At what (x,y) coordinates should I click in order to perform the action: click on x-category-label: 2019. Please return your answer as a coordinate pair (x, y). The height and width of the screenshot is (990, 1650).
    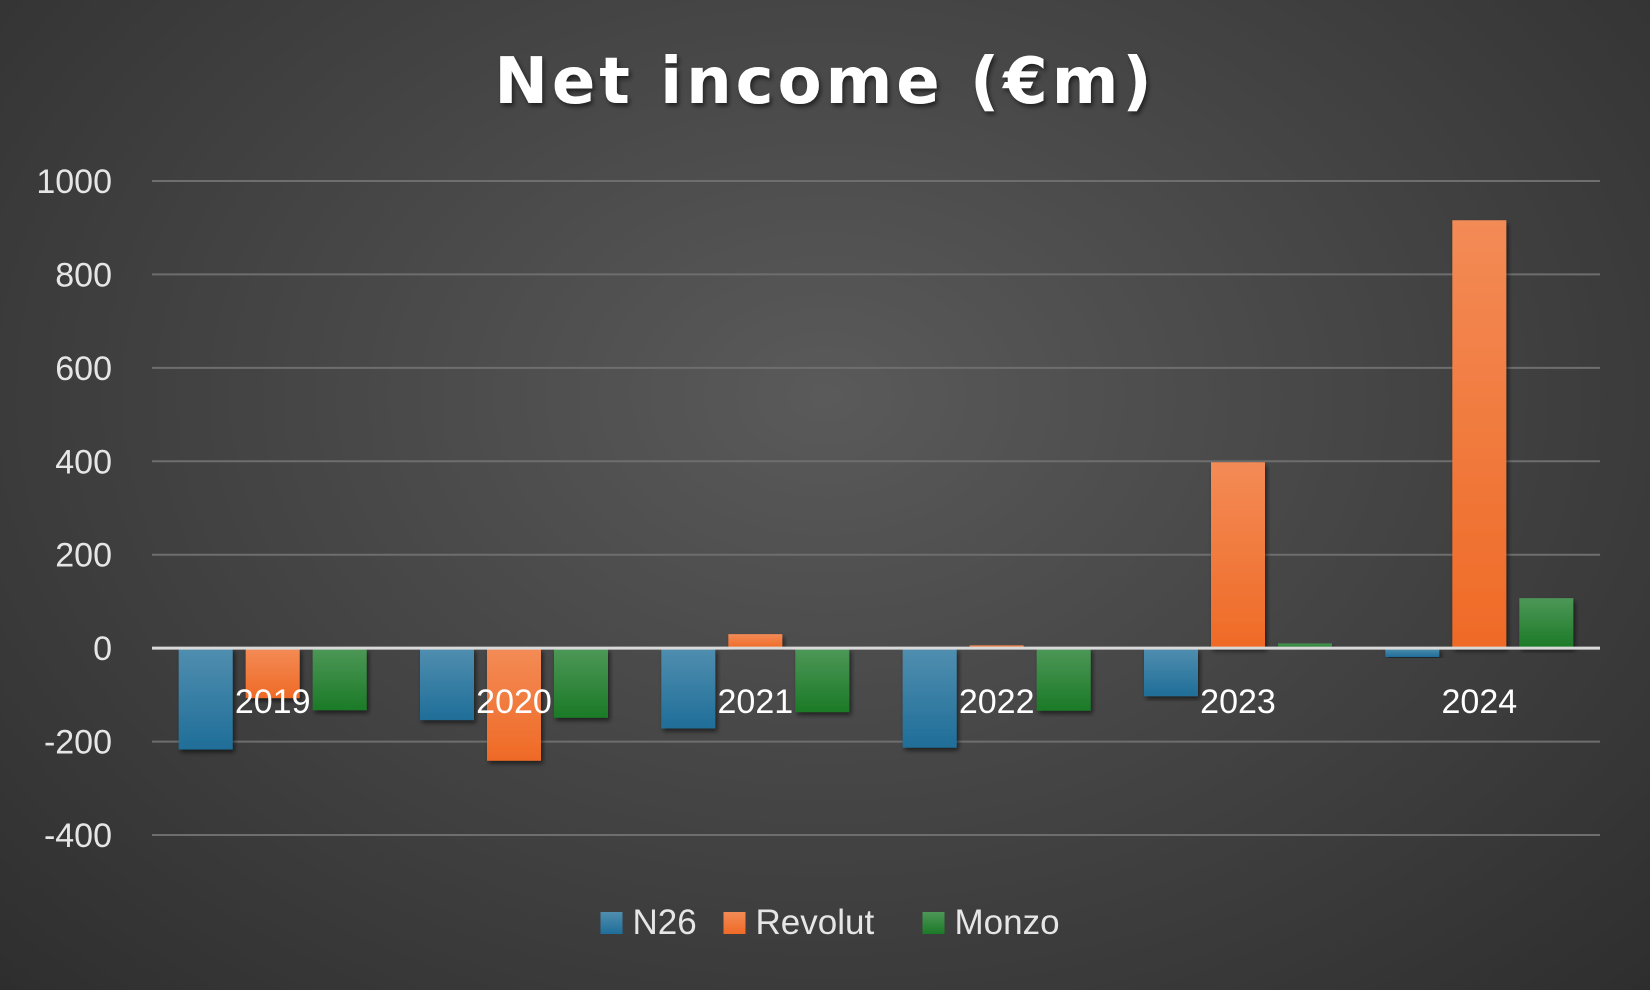
    Looking at the image, I should click on (273, 702).